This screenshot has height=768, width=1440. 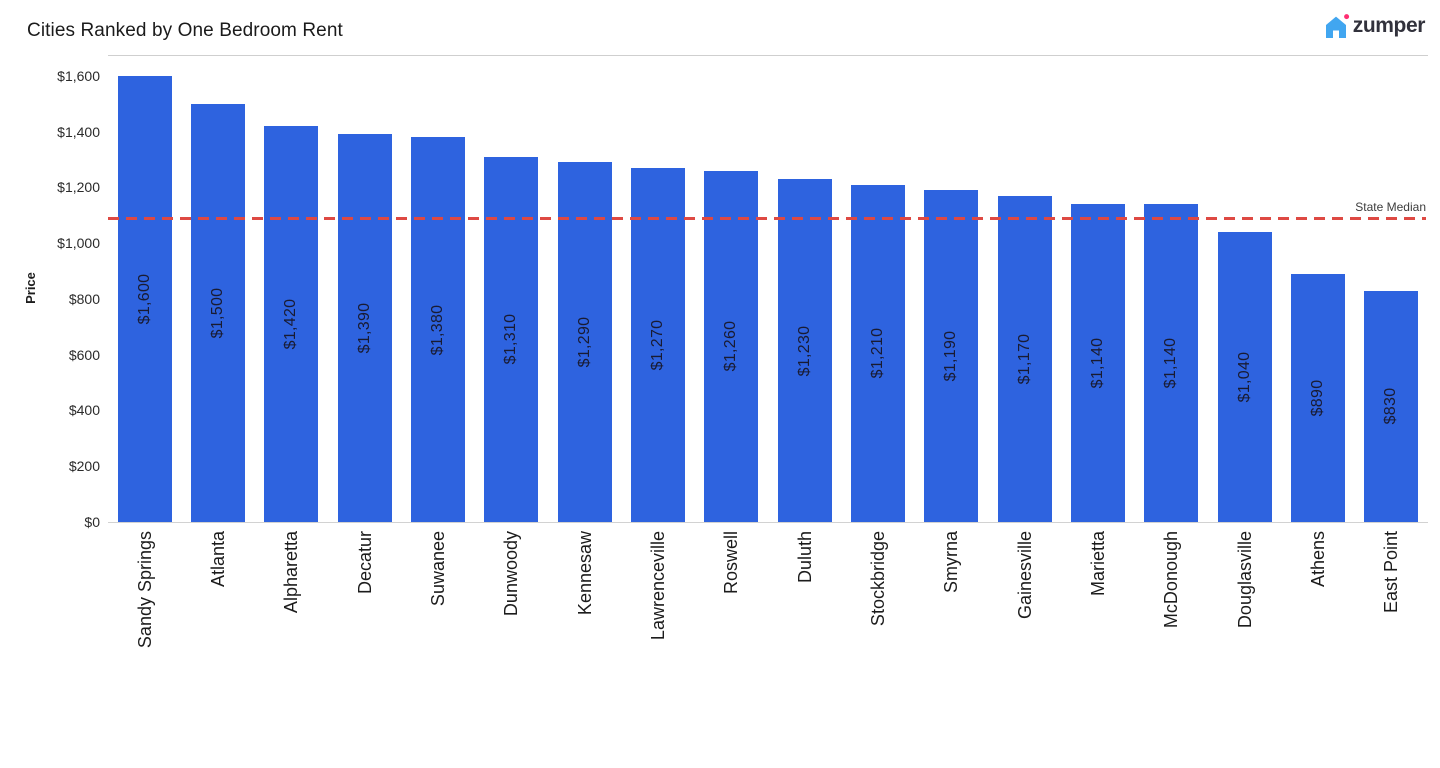 I want to click on x-axis-label: Douglasville, so click(x=1244, y=580).